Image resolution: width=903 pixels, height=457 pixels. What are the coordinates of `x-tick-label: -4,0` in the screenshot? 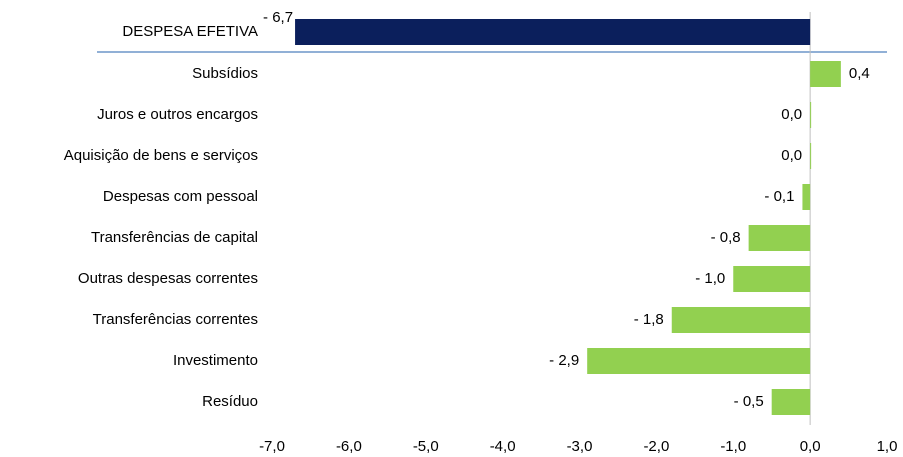 It's located at (503, 446).